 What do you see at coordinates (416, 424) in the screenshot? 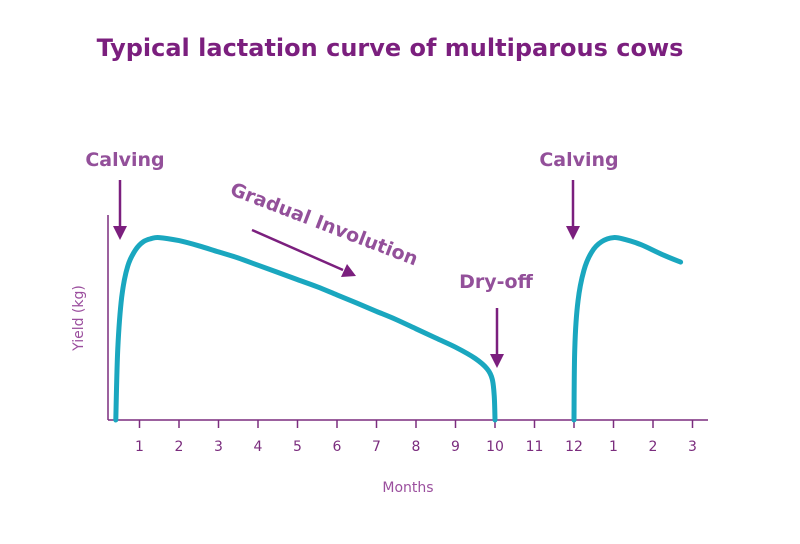
I see `x-ticks` at bounding box center [416, 424].